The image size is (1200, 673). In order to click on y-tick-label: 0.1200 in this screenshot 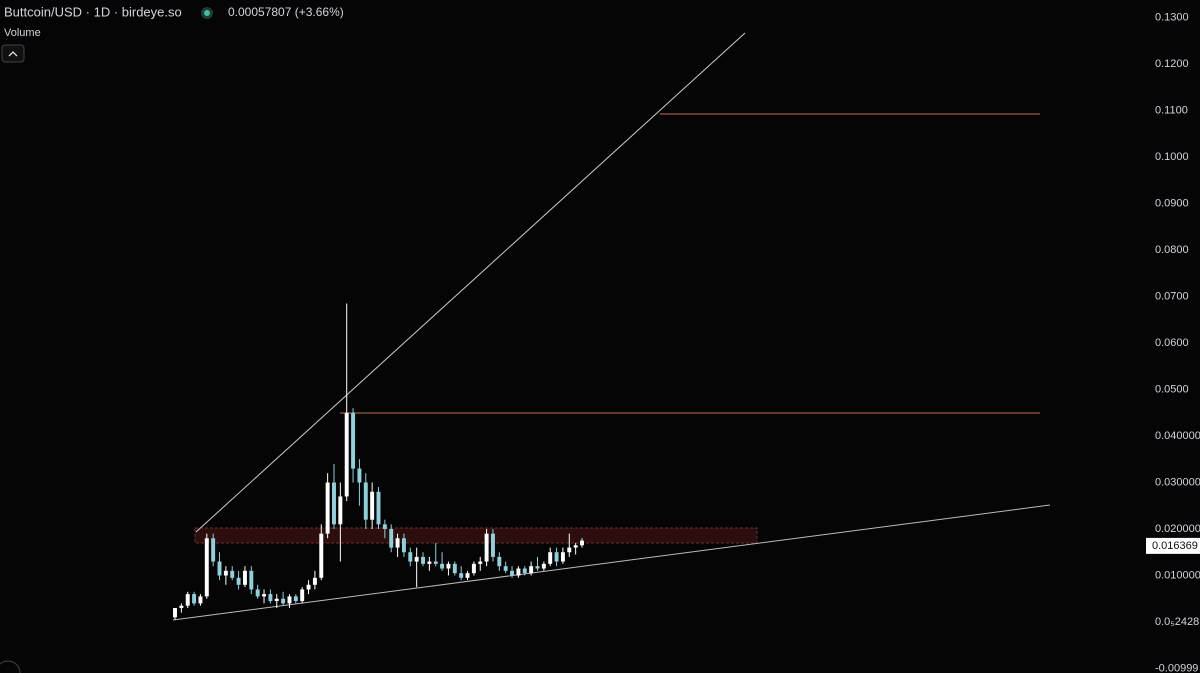, I will do `click(1172, 64)`.